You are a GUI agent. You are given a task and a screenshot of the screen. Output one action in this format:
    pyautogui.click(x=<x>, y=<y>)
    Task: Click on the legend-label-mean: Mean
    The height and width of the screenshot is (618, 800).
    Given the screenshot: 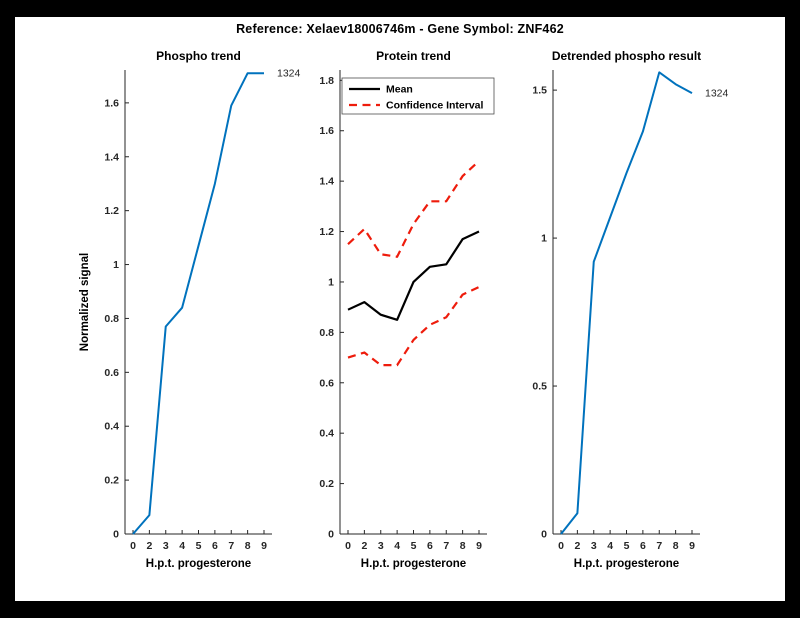 What is the action you would take?
    pyautogui.click(x=399, y=90)
    